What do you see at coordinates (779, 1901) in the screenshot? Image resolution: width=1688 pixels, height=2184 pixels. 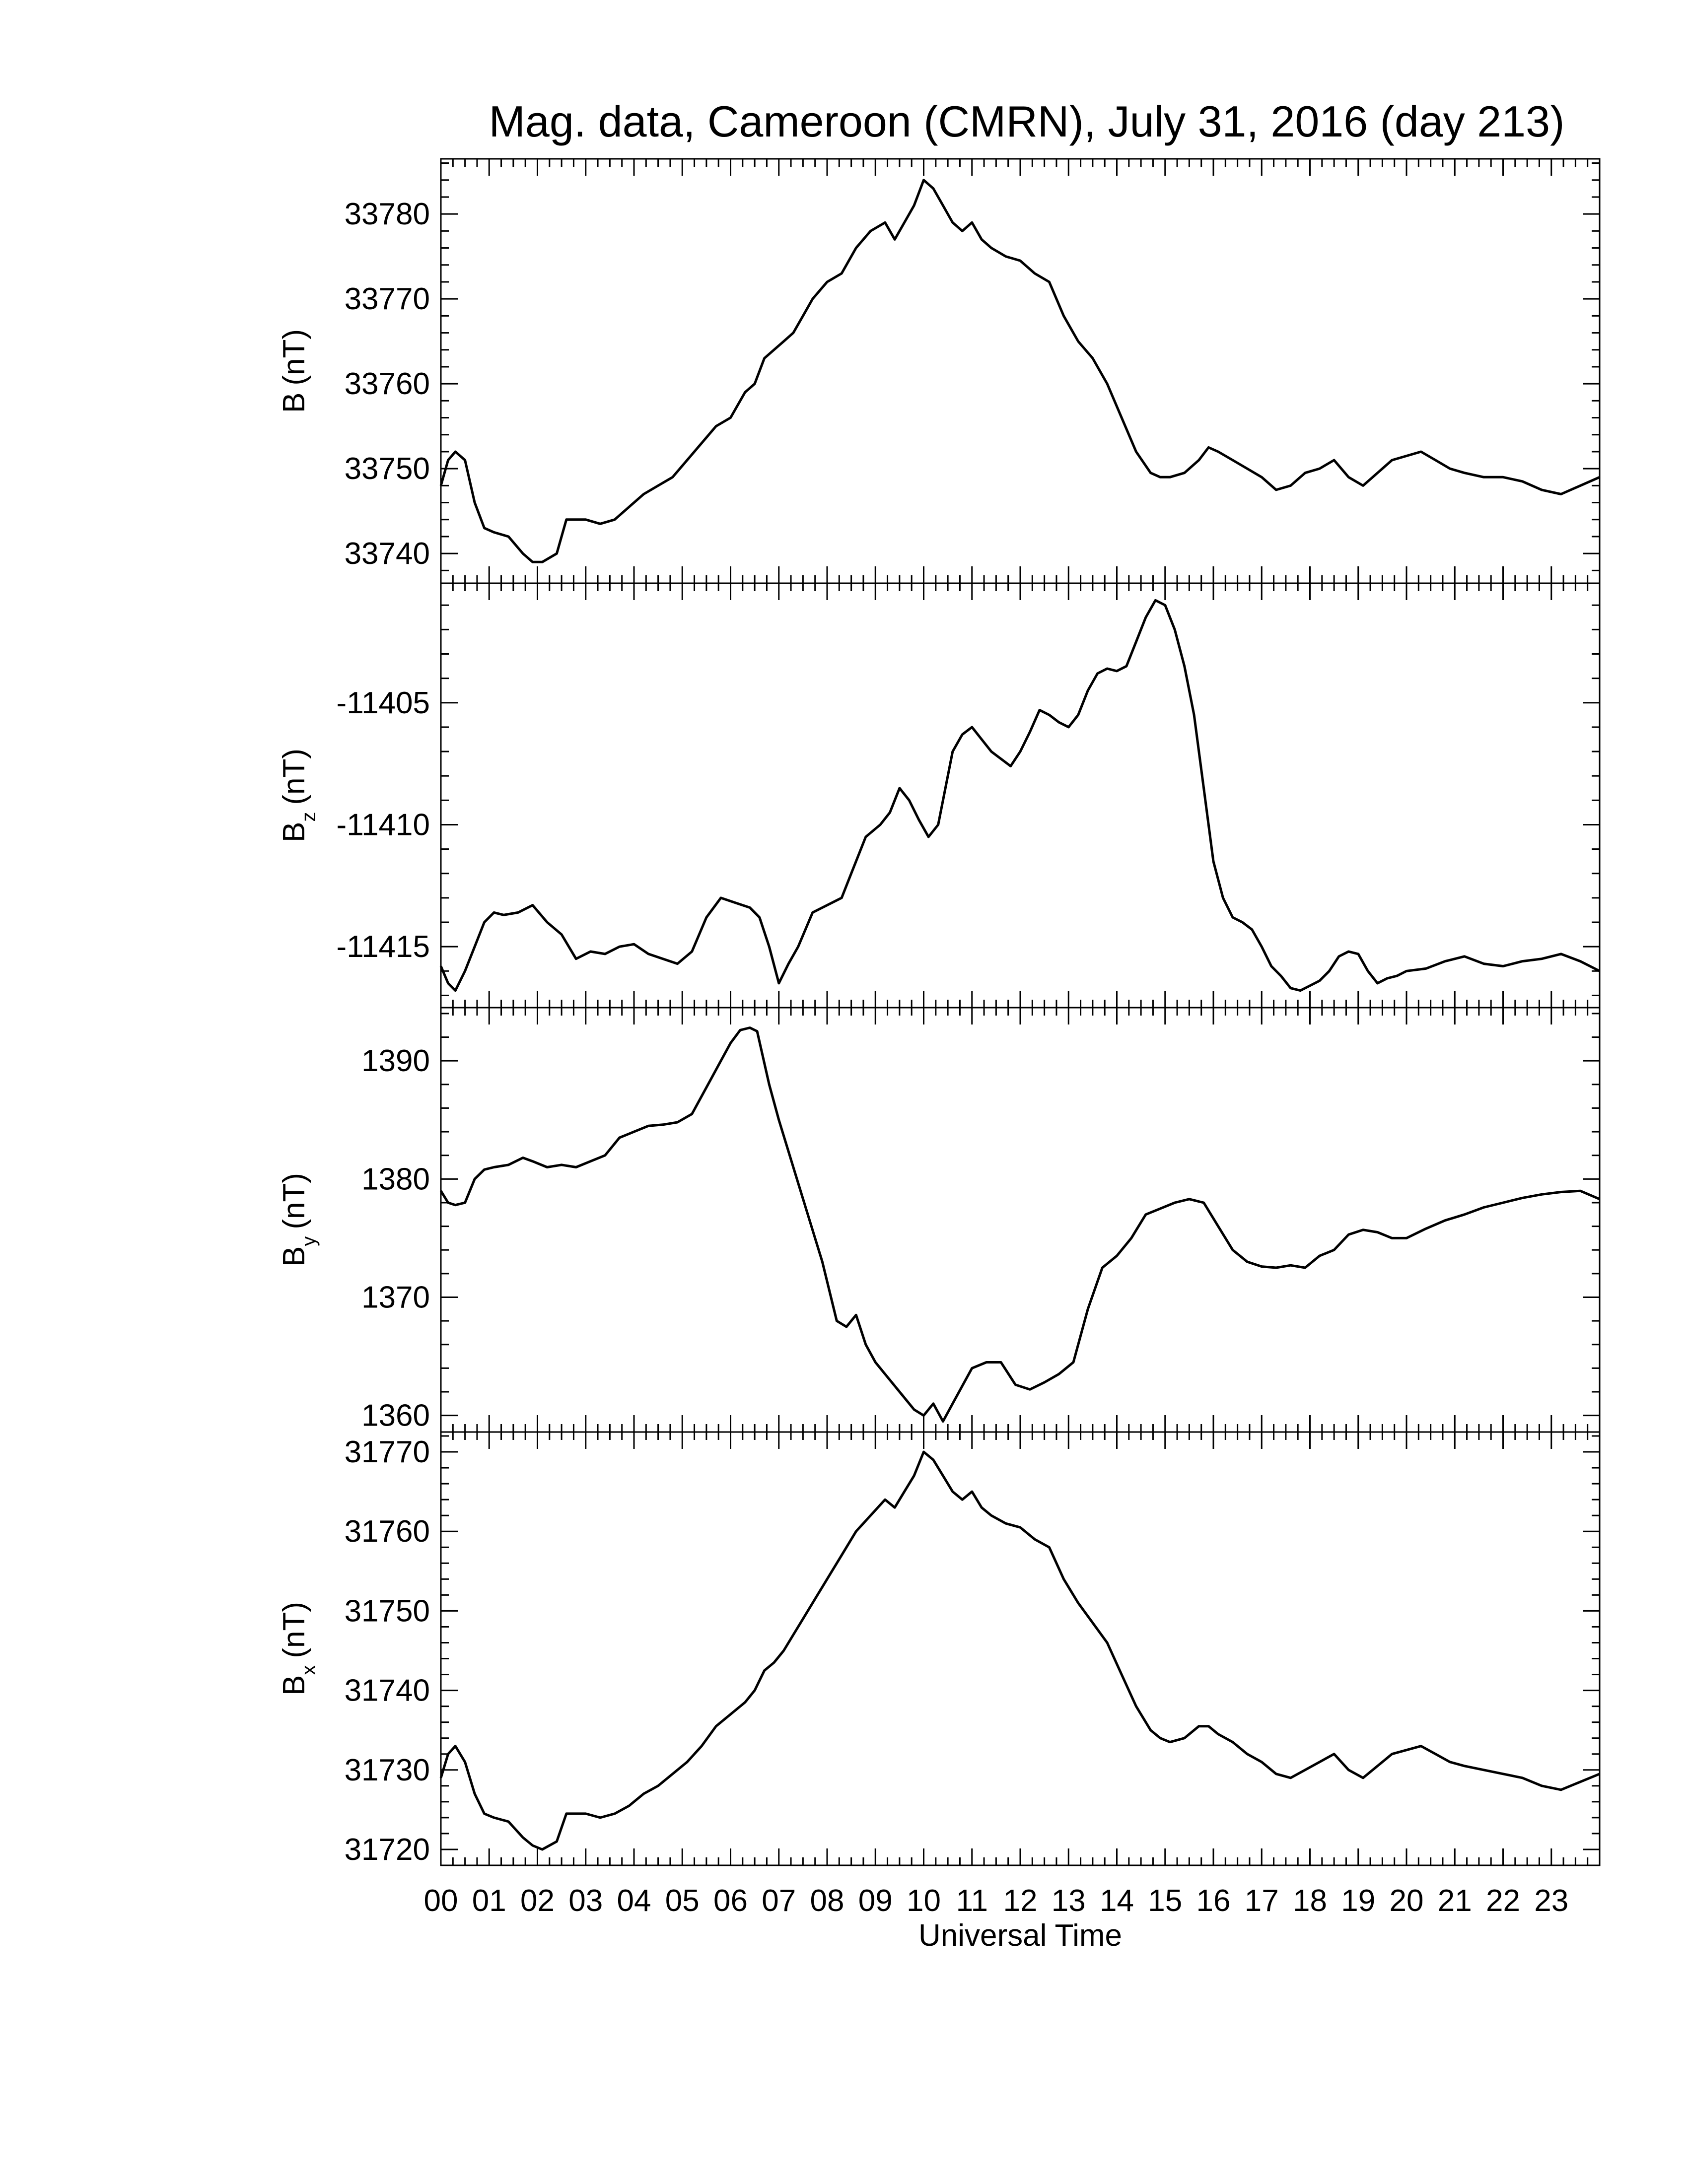 I see `x-tick-label: 07` at bounding box center [779, 1901].